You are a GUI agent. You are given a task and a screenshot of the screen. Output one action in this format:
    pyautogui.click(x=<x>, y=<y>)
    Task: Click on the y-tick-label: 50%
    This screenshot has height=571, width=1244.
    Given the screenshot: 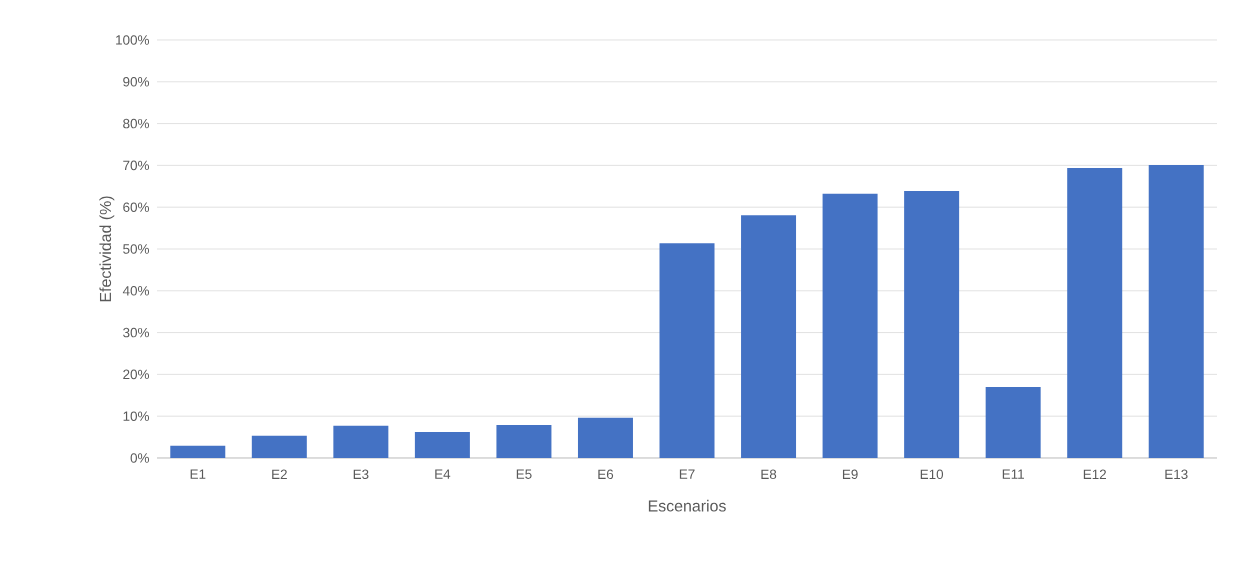 What is the action you would take?
    pyautogui.click(x=136, y=249)
    